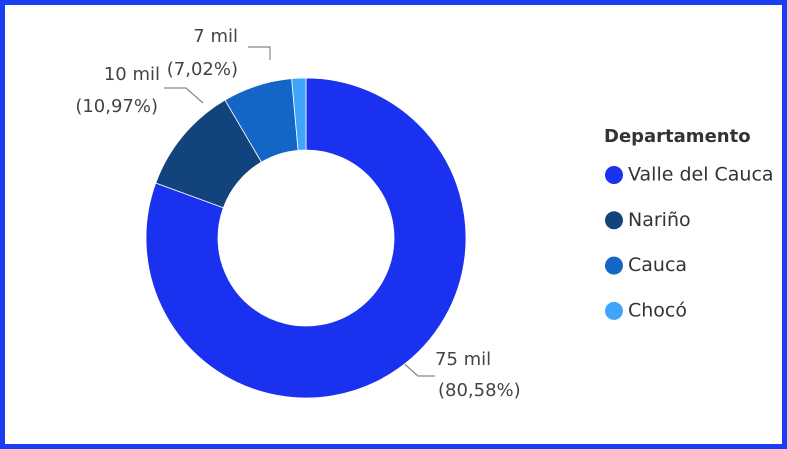 This screenshot has width=787, height=449. What do you see at coordinates (701, 175) in the screenshot?
I see `legend-label: Valle del Cauca` at bounding box center [701, 175].